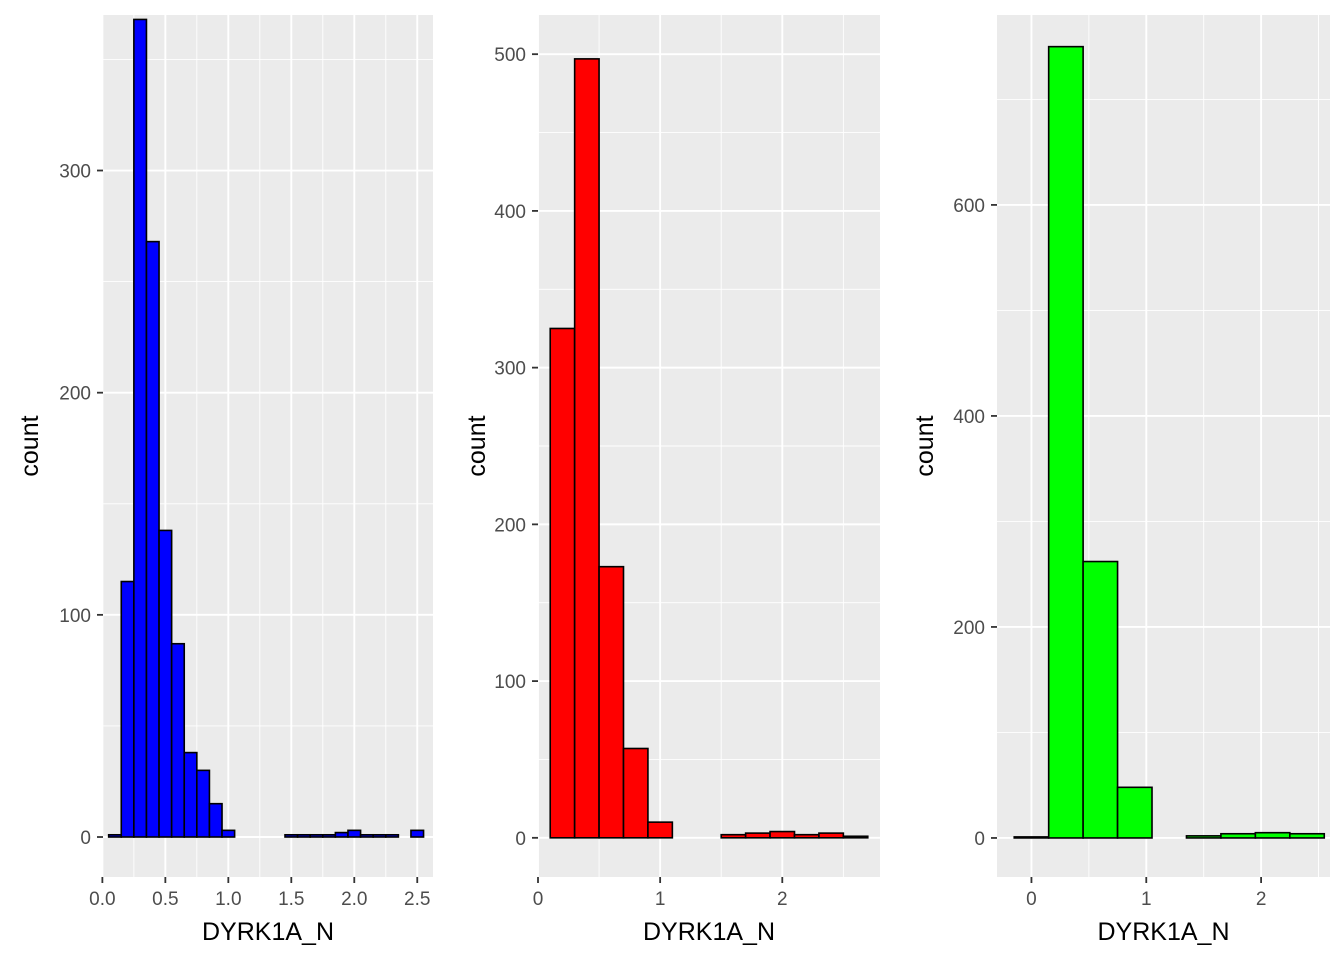  Describe the element at coordinates (291, 899) in the screenshot. I see `x-tick-label: 1.5` at that location.